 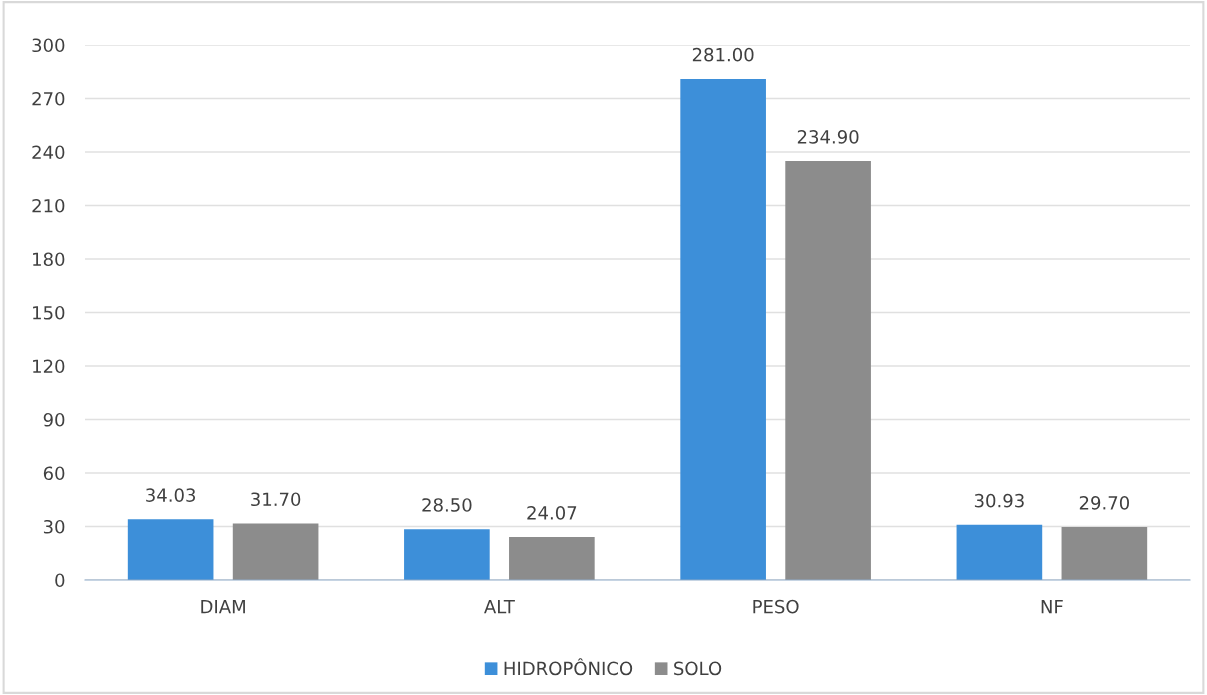 What do you see at coordinates (698, 668) in the screenshot?
I see `legend-label: SOLO` at bounding box center [698, 668].